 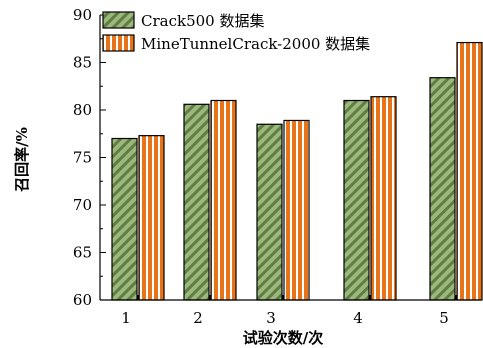 What do you see at coordinates (82, 205) in the screenshot?
I see `y-tick-label: 70` at bounding box center [82, 205].